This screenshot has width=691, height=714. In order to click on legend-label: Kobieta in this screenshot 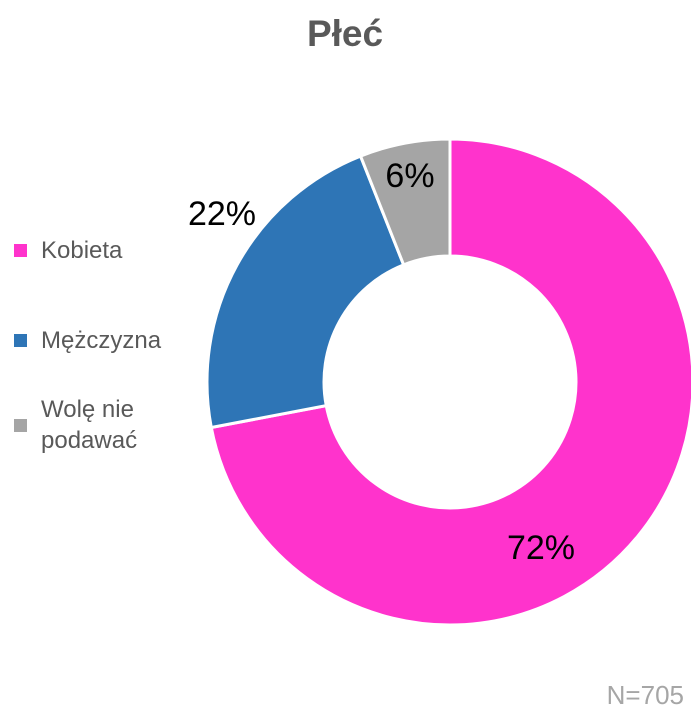, I will do `click(82, 250)`.